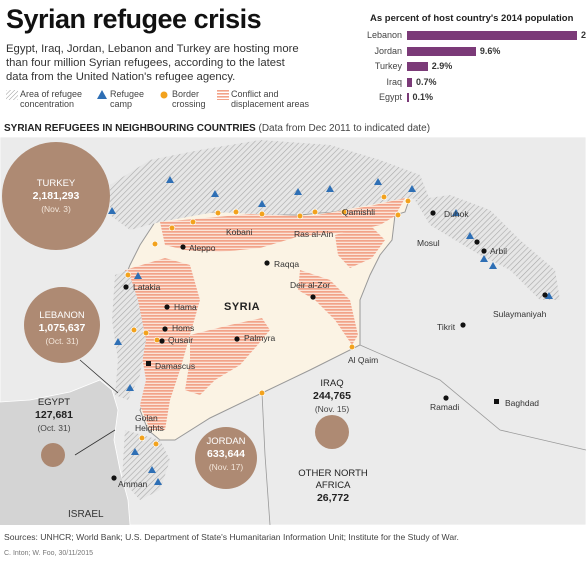  Describe the element at coordinates (344, 128) in the screenshot. I see `map-heading-note: (Data from Dec 2011 to indicated date)` at that location.